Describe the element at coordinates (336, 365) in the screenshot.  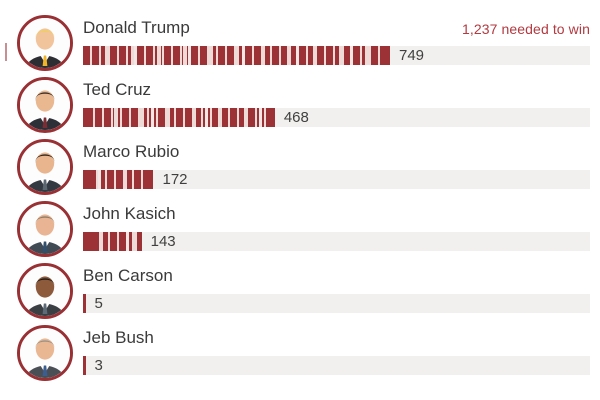
I see `delegate-bar-track: 3` at that location.